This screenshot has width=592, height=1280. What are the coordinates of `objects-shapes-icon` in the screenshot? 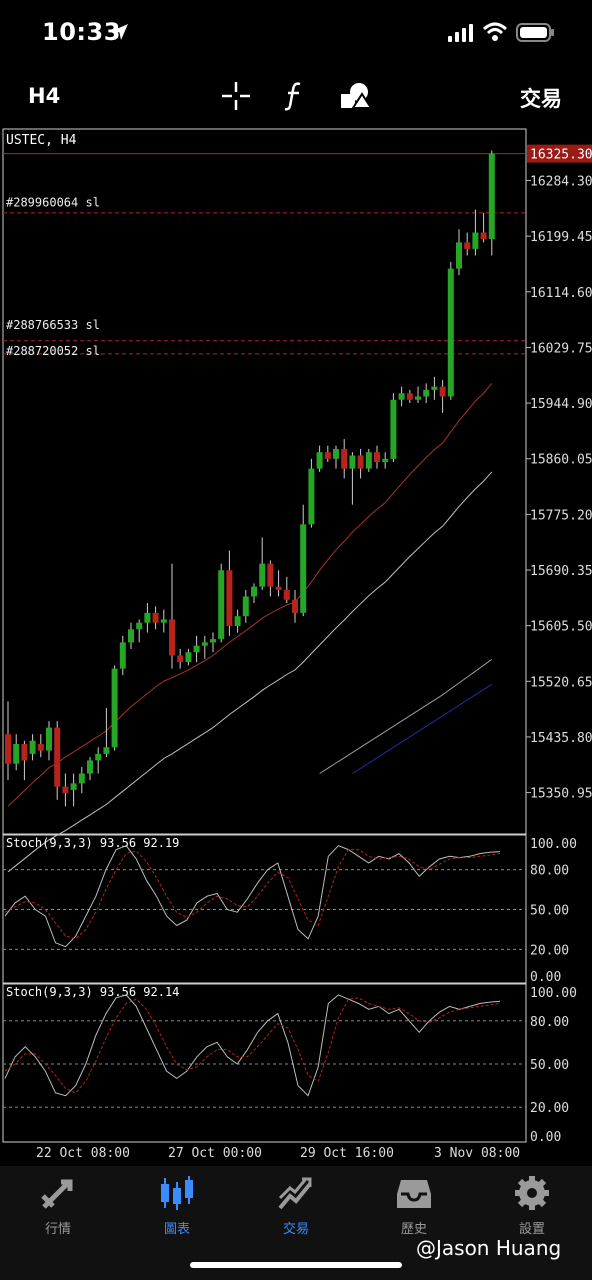 It's located at (355, 96).